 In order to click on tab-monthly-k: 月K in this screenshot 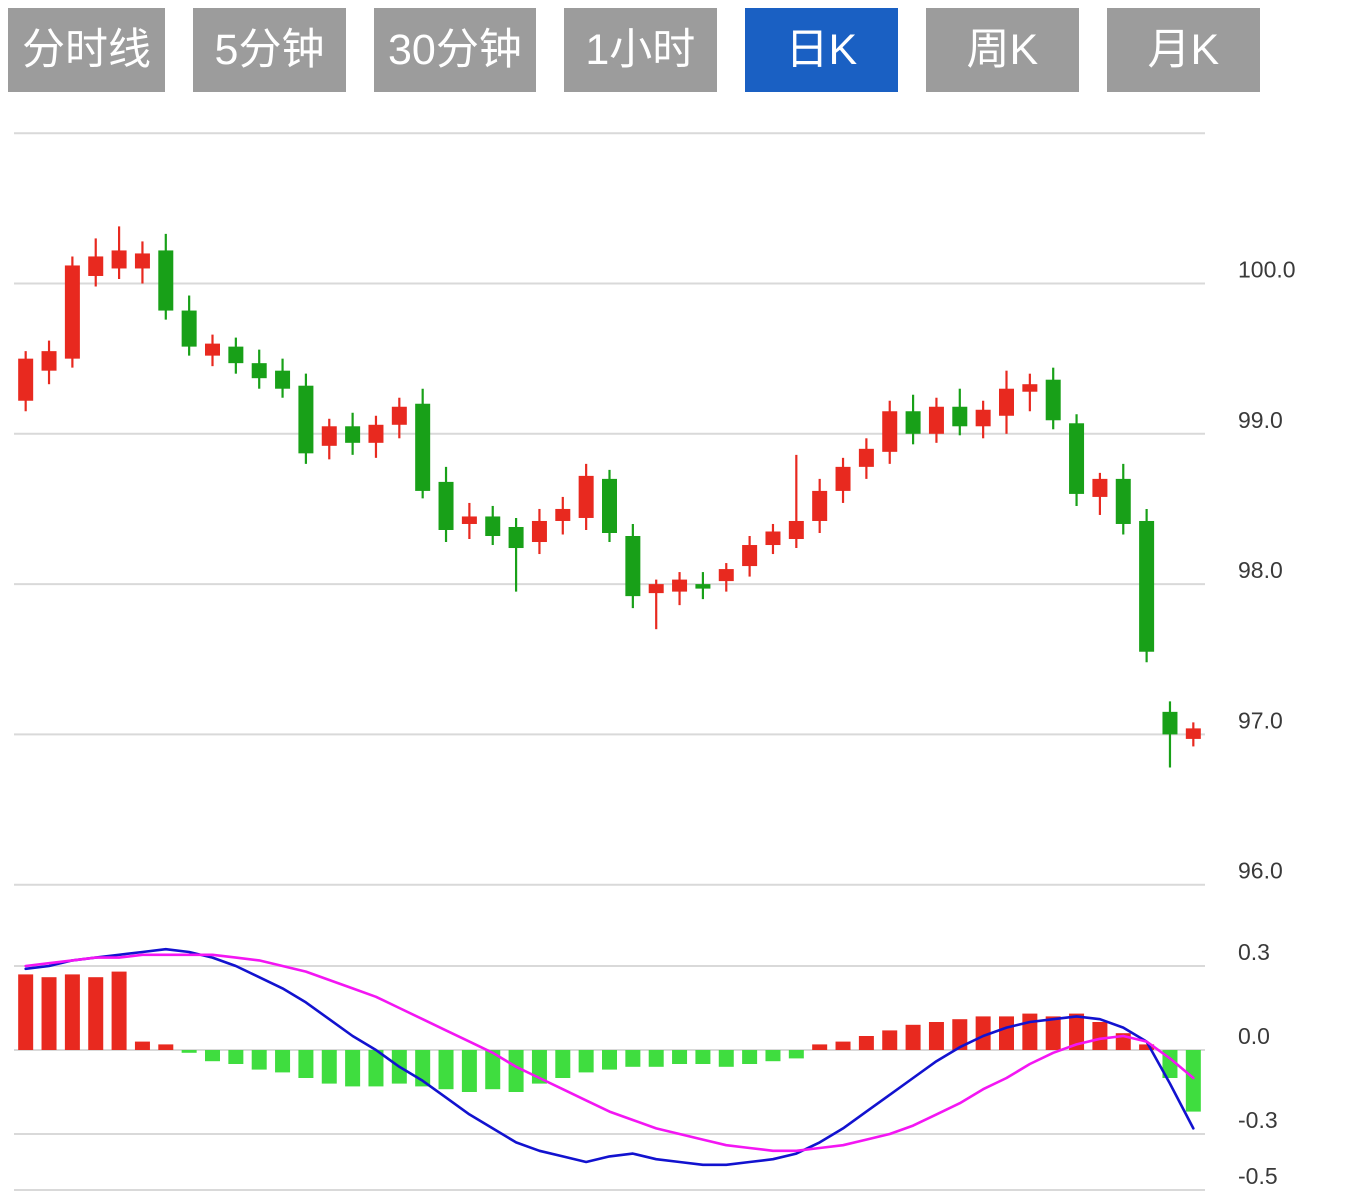, I will do `click(1183, 50)`.